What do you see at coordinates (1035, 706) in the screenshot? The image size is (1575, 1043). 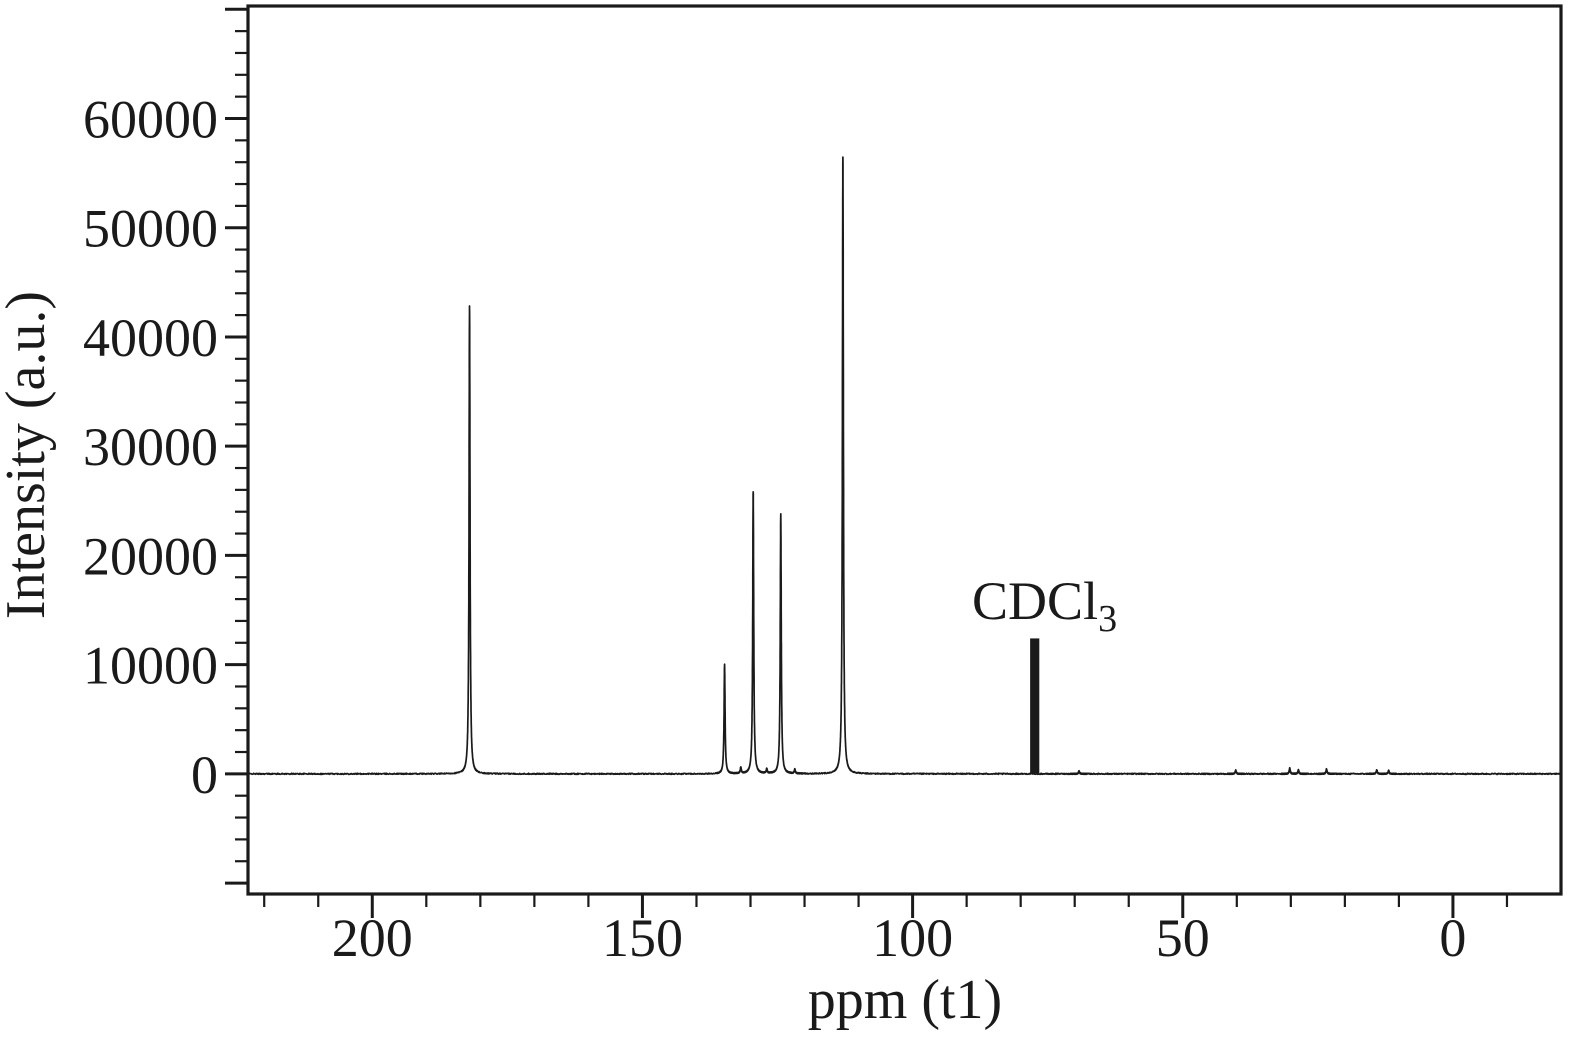 I see `peak-cdcl3` at bounding box center [1035, 706].